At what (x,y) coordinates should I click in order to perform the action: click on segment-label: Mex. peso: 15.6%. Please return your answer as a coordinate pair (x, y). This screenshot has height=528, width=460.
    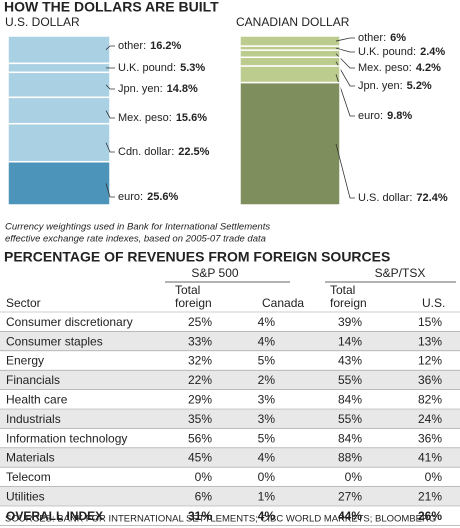
    Looking at the image, I should click on (162, 118).